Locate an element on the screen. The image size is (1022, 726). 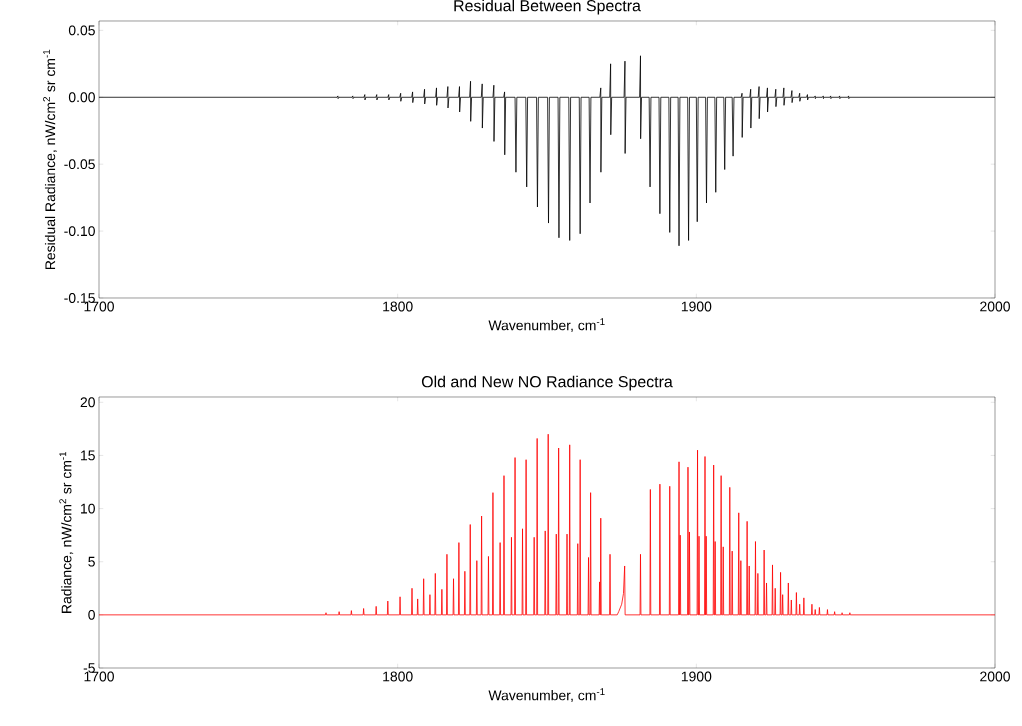
y-tick-label: -0.10 is located at coordinates (79, 231).